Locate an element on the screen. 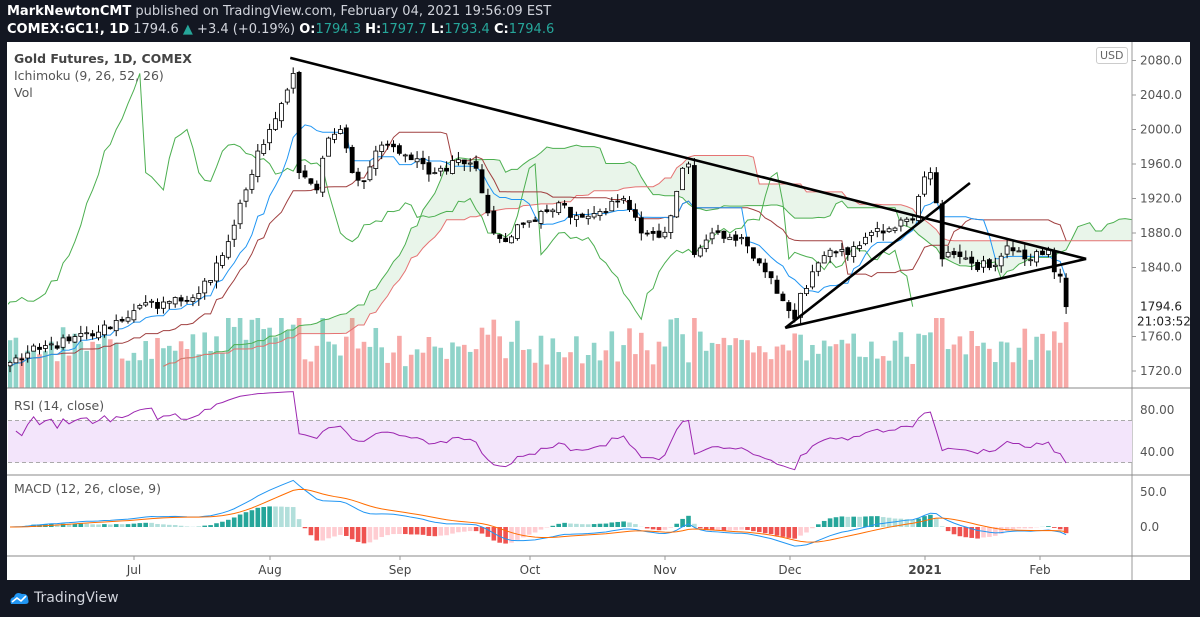  legend-ichimoku: Ichimoku (9, 26, 52, 26) is located at coordinates (89, 75).